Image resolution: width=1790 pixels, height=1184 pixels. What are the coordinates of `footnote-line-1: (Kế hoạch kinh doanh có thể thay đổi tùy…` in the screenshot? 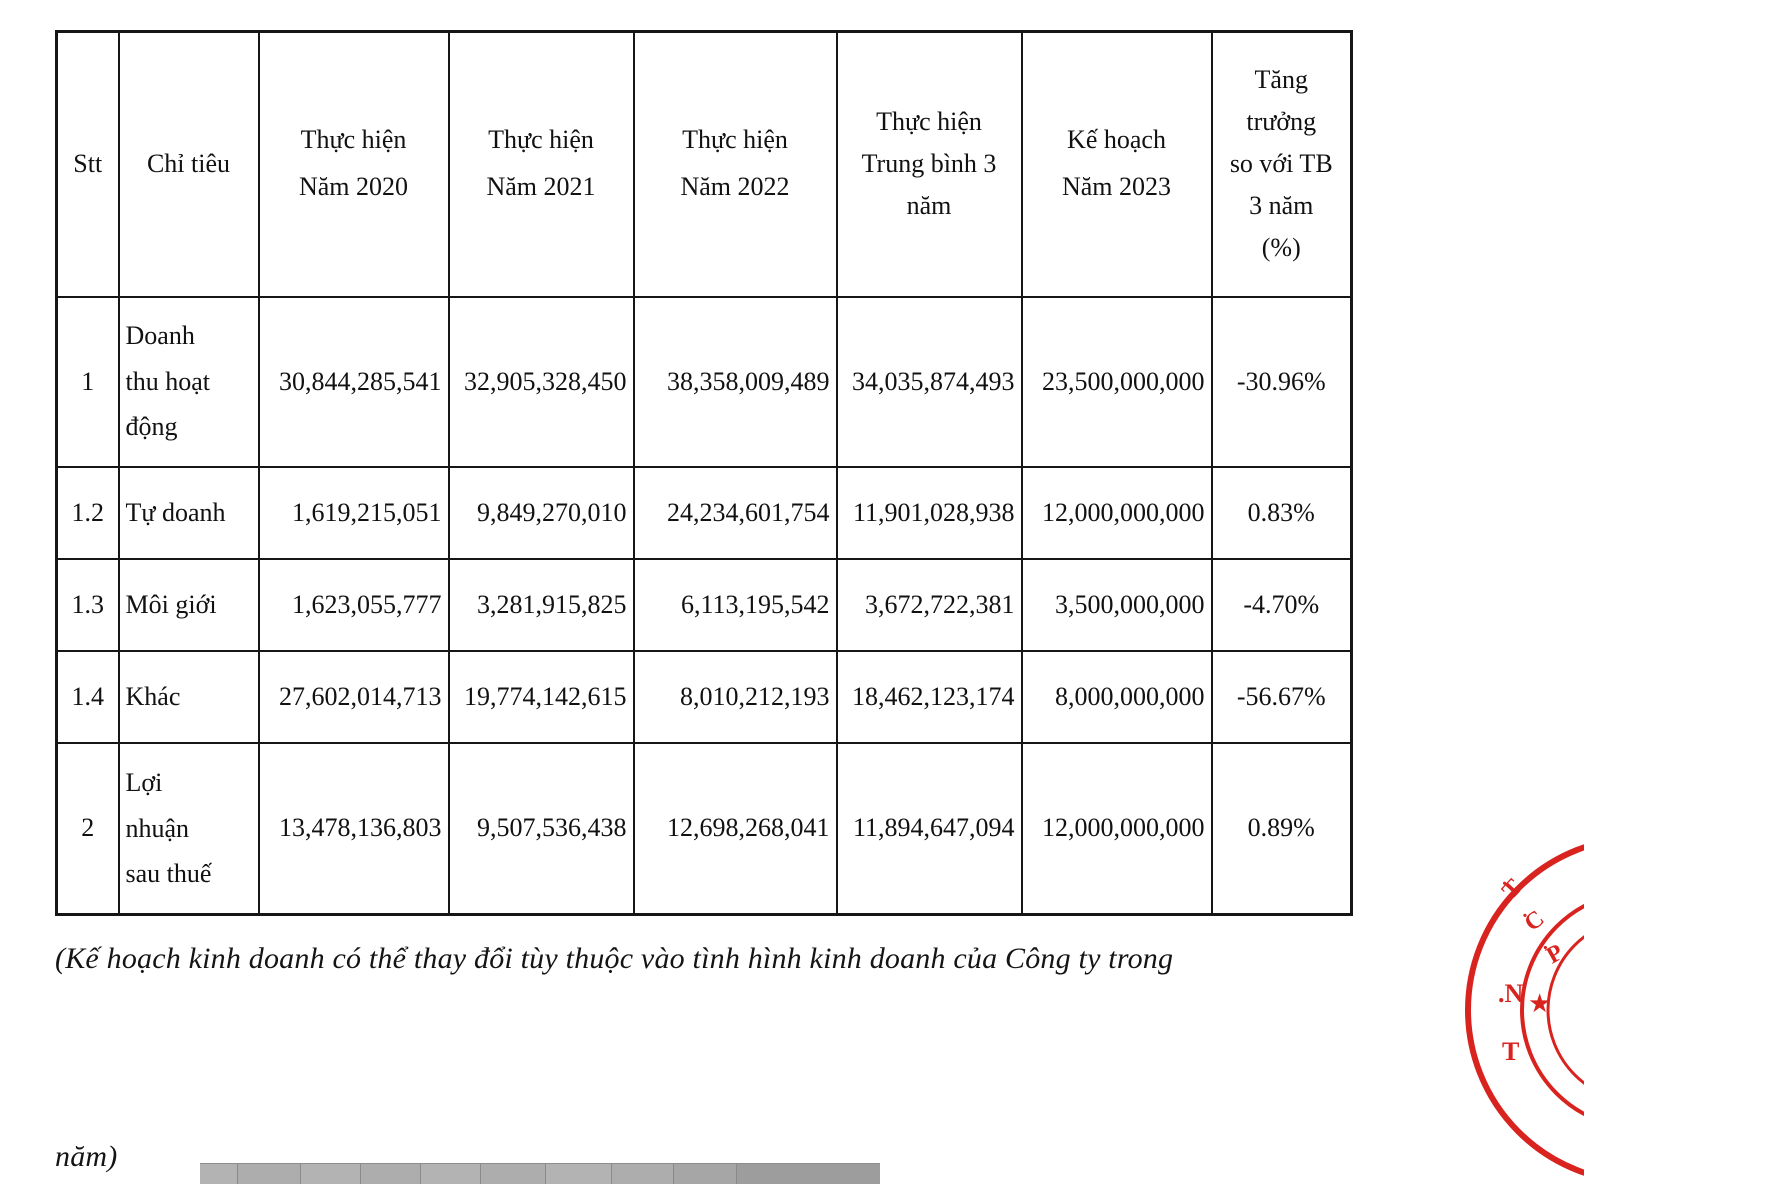 It's located at (614, 958).